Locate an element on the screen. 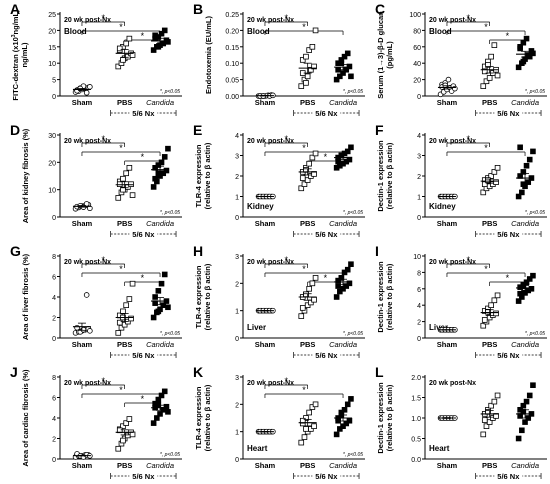  tissue-label: Kidney is located at coordinates (442, 206).